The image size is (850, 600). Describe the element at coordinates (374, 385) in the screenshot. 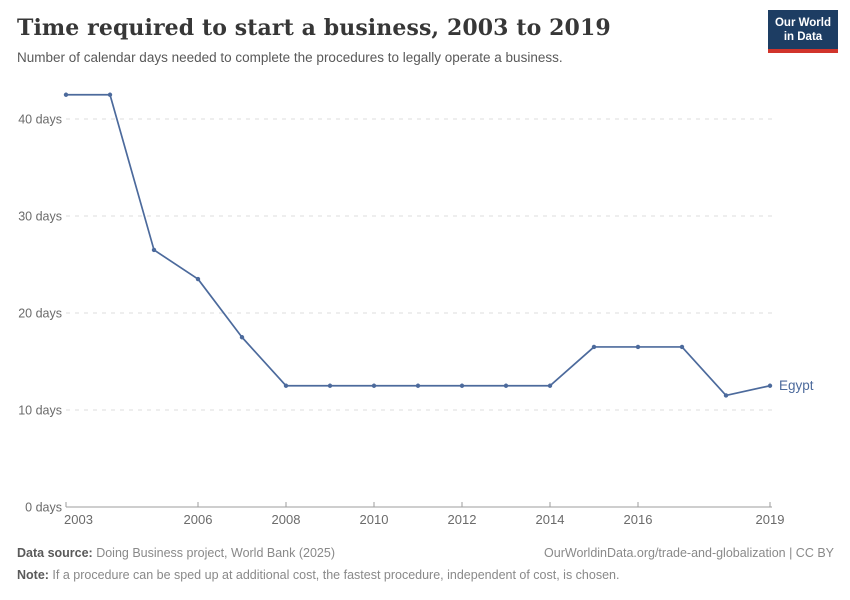

I see `data-point-2010` at that location.